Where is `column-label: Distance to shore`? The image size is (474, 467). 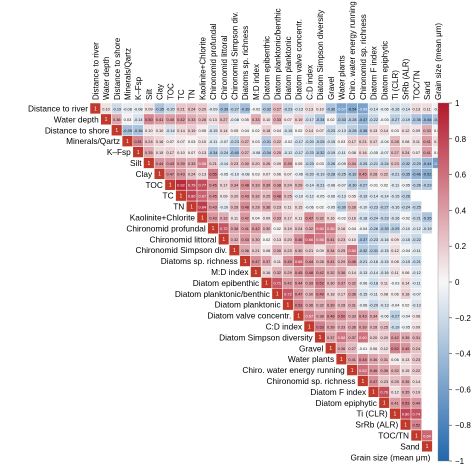 column-label: Distance to shore is located at coordinates (117, 68).